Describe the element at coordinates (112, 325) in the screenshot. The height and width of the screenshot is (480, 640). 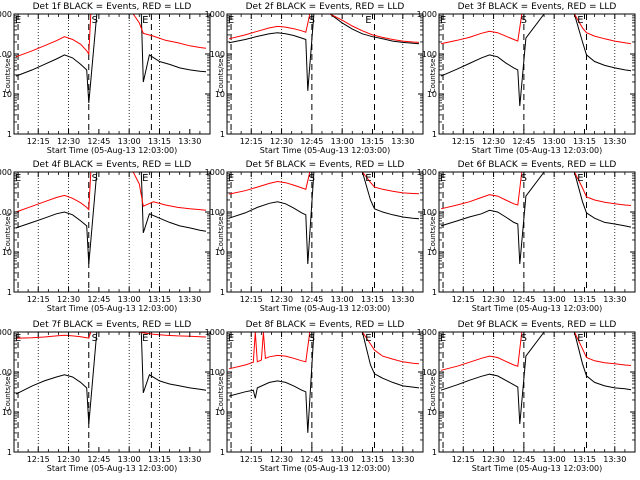
I see `panel-title: Det 7f BLACK = Events, RED = LLD` at that location.